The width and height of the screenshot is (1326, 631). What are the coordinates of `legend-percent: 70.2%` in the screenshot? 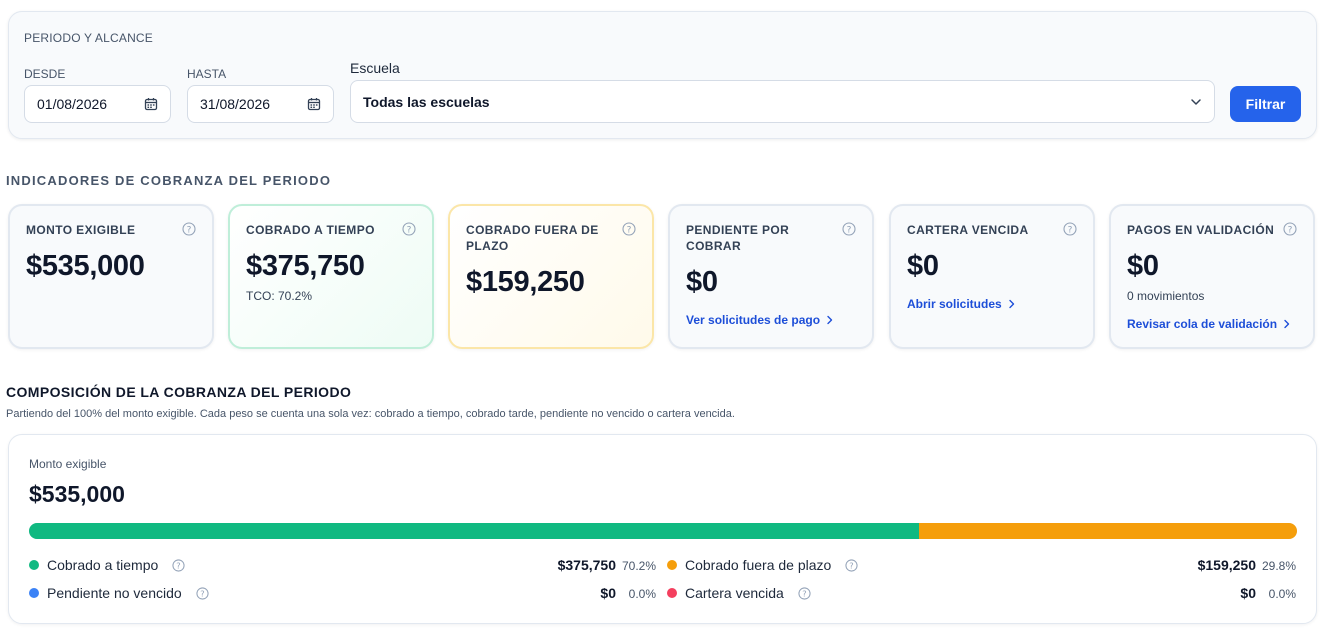 It's located at (638, 566).